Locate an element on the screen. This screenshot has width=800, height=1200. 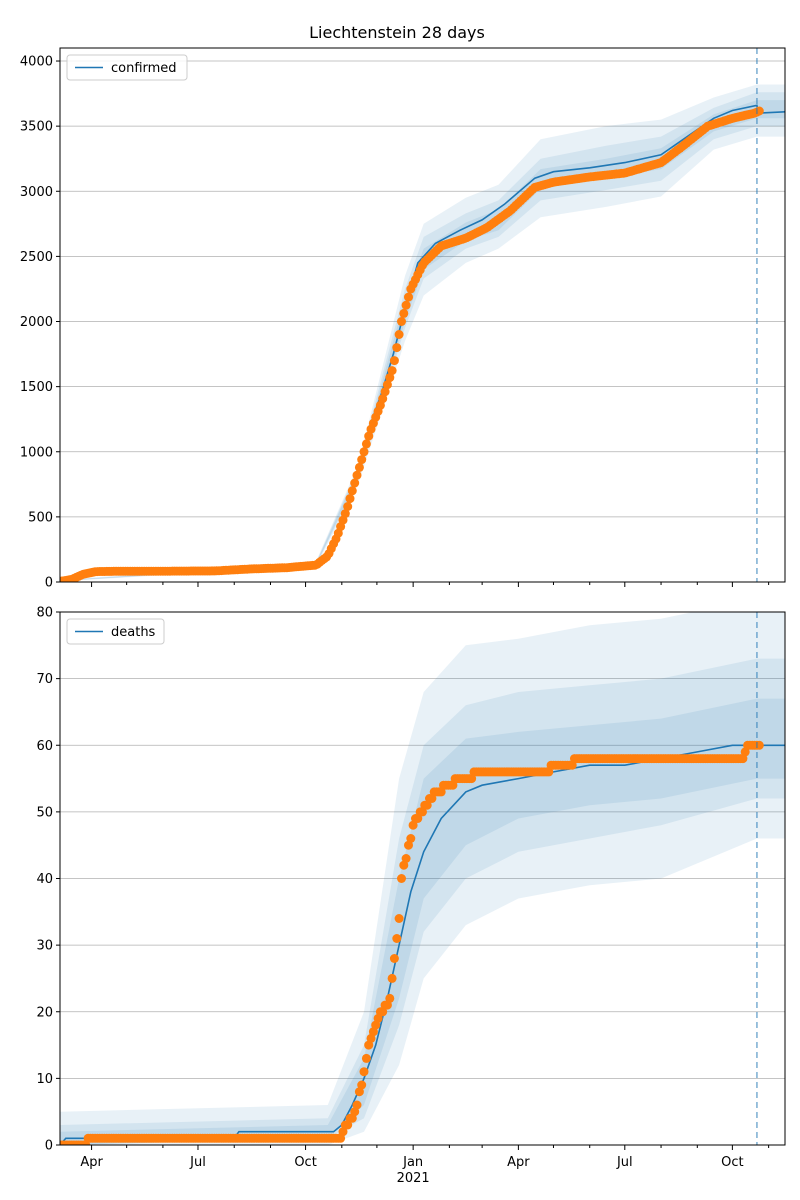
deaths-legend-box is located at coordinates (115, 631).